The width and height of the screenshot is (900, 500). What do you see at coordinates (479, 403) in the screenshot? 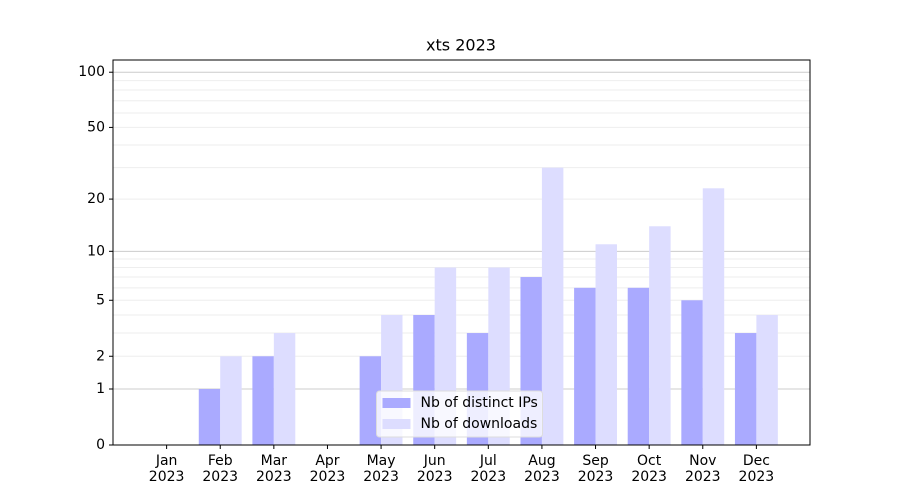
I see `legend-label: Nb of distinct IPs` at bounding box center [479, 403].